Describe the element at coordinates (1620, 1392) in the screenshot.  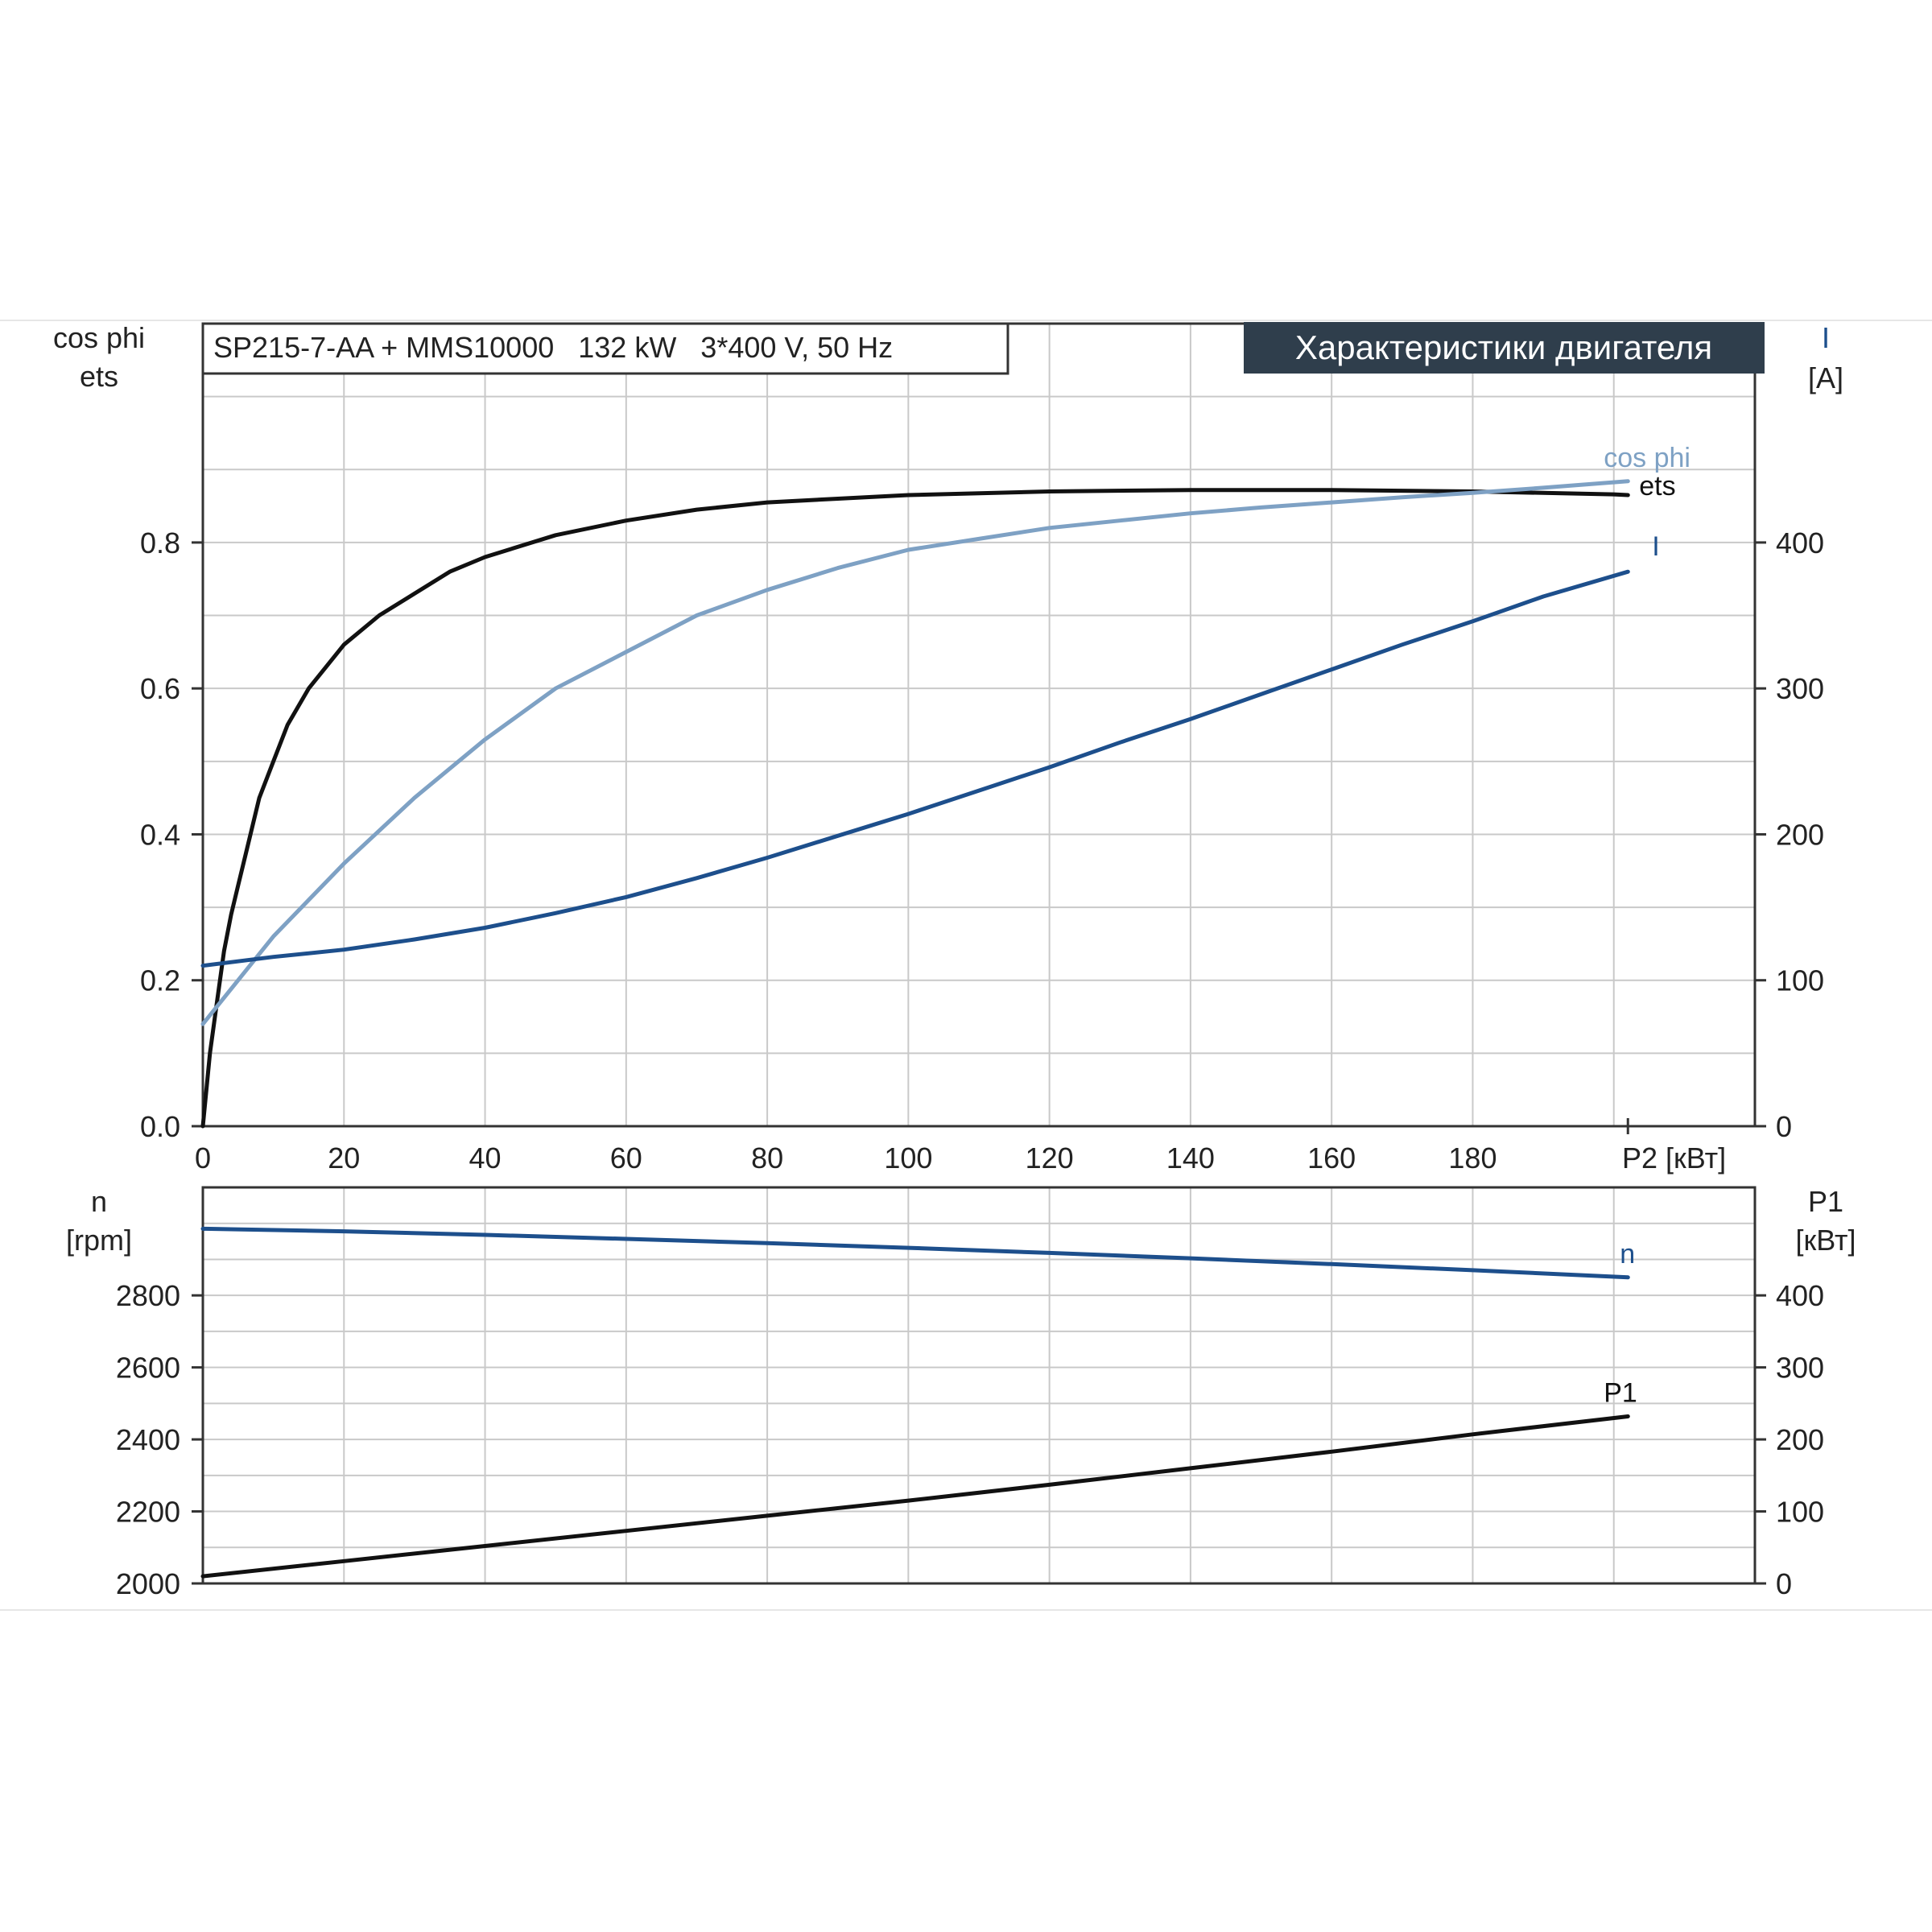
I see `bottom-series-label-p1: P1` at that location.